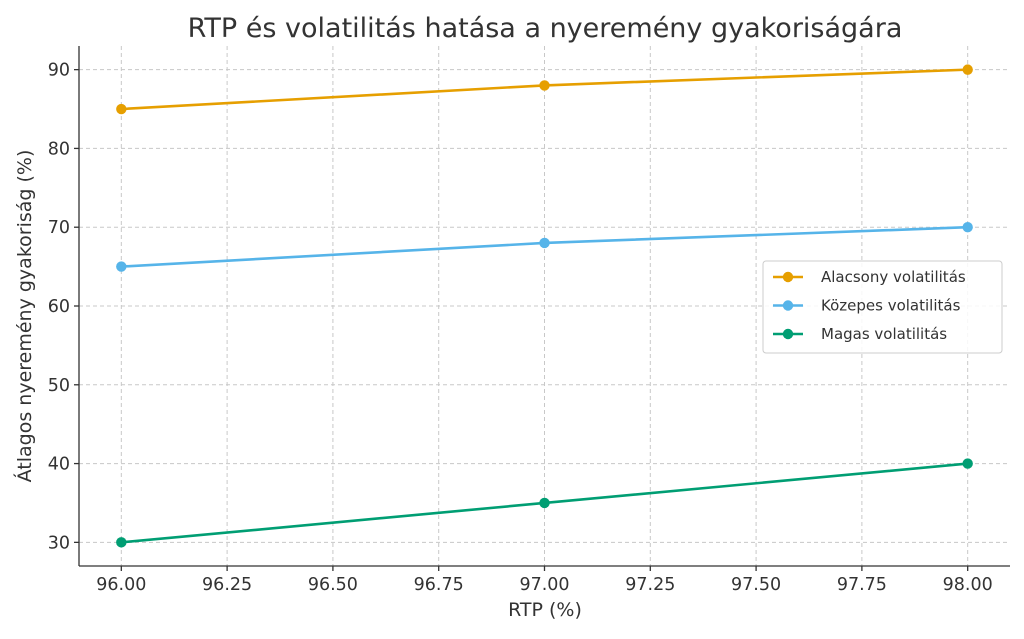 This screenshot has width=1024, height=639. I want to click on legend-label: Magas volatilitás, so click(884, 334).